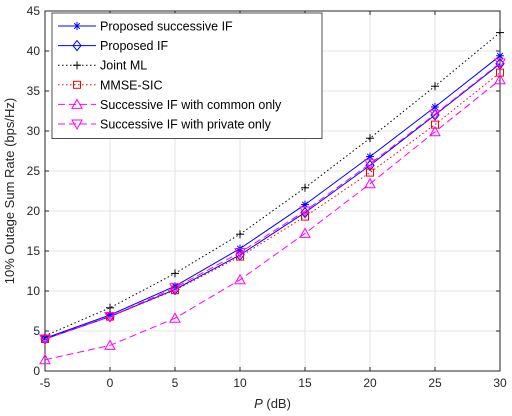  What do you see at coordinates (34, 51) in the screenshot?
I see `y-tick-label: 40` at bounding box center [34, 51].